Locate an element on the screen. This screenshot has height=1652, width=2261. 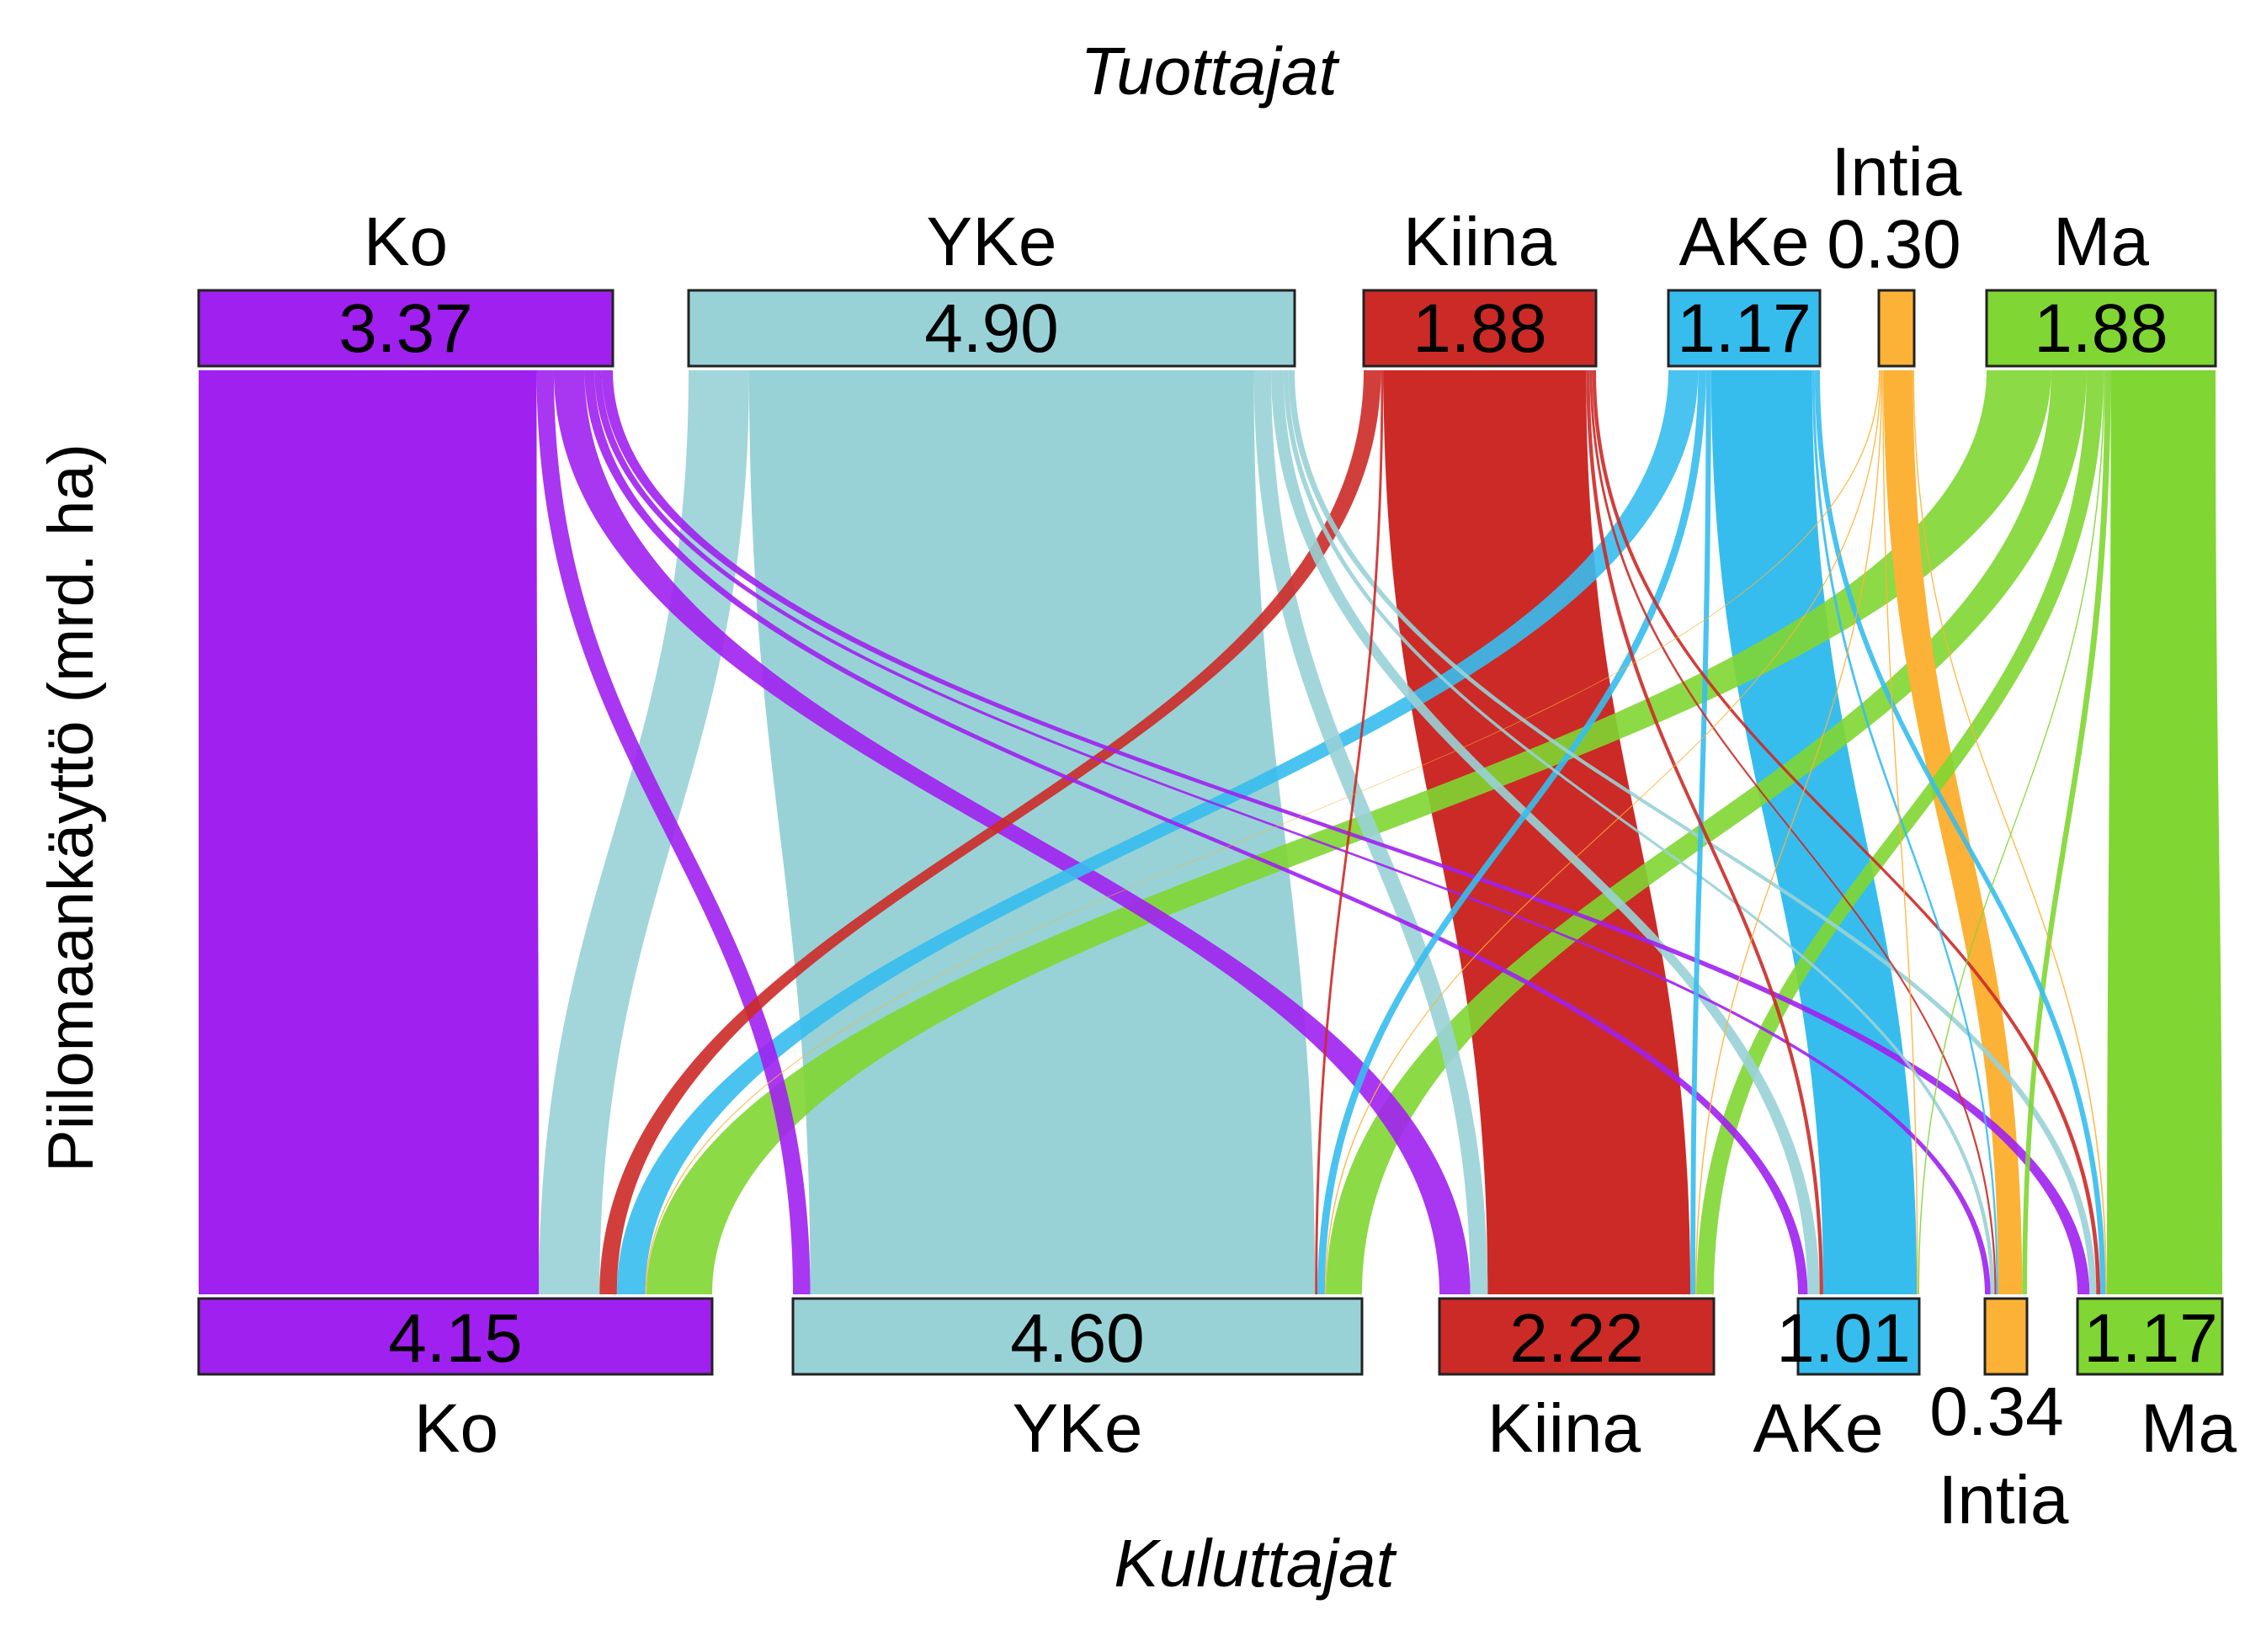
producer-bar-yke is located at coordinates (992, 328).